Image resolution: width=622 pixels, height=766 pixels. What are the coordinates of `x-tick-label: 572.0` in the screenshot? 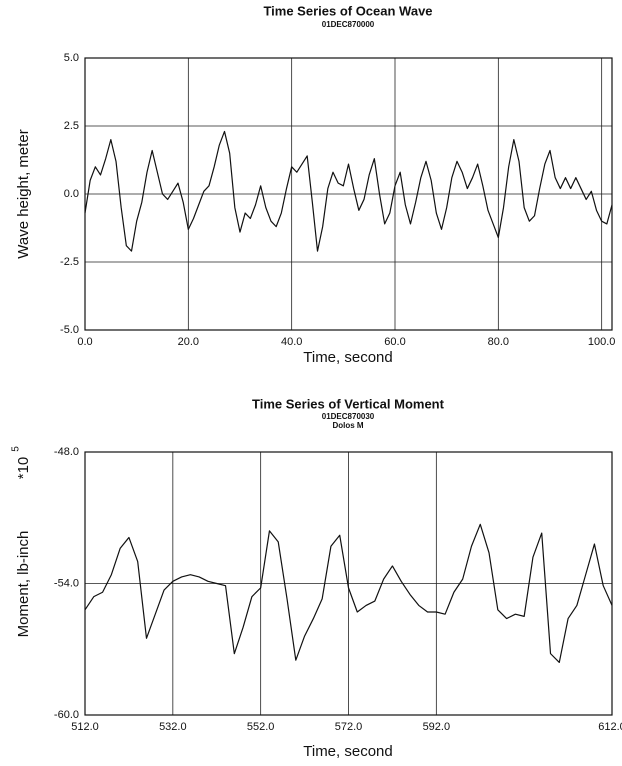 It's located at (349, 727).